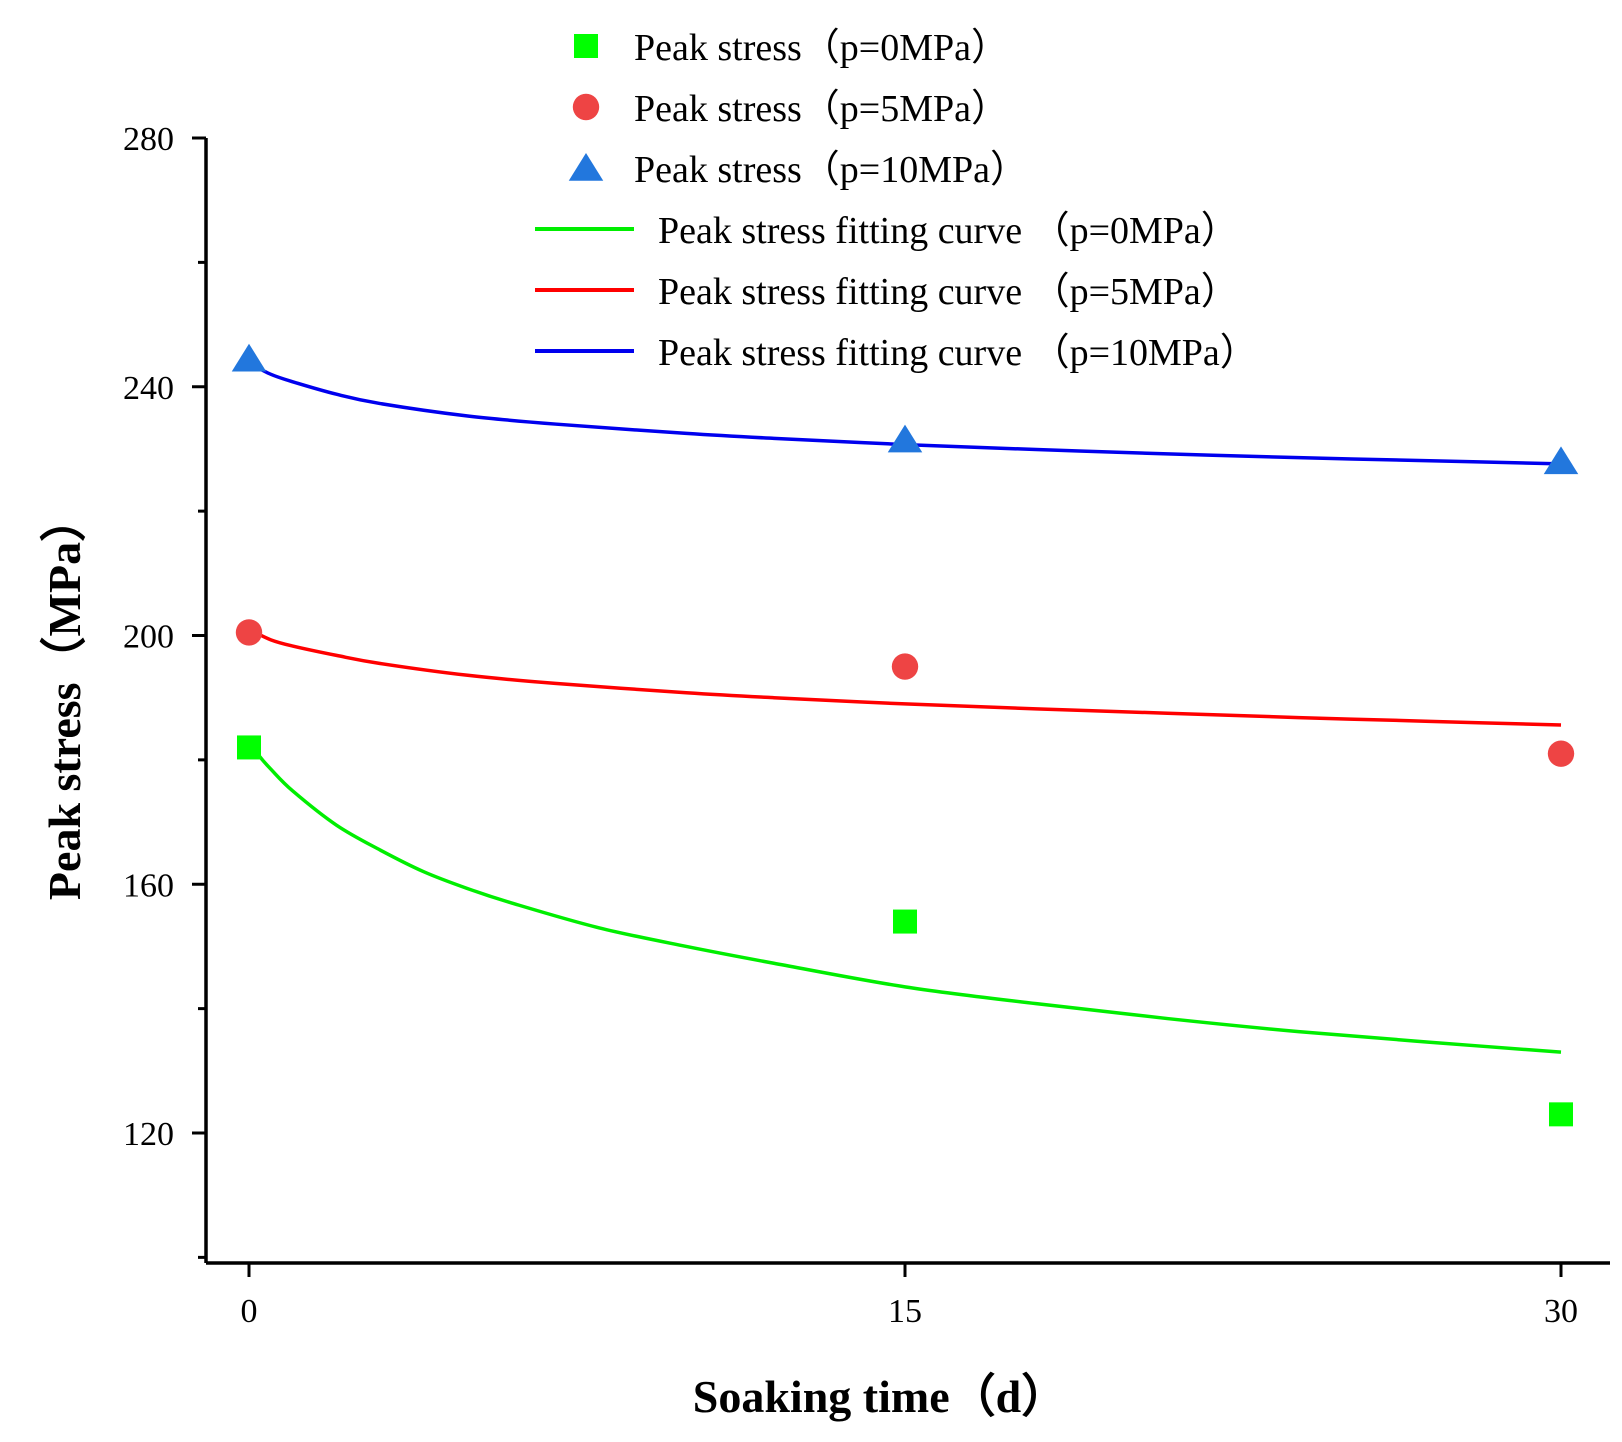  I want to click on legend-item: Peak stress fitting curve （p=0MPa）, so click(887, 231).